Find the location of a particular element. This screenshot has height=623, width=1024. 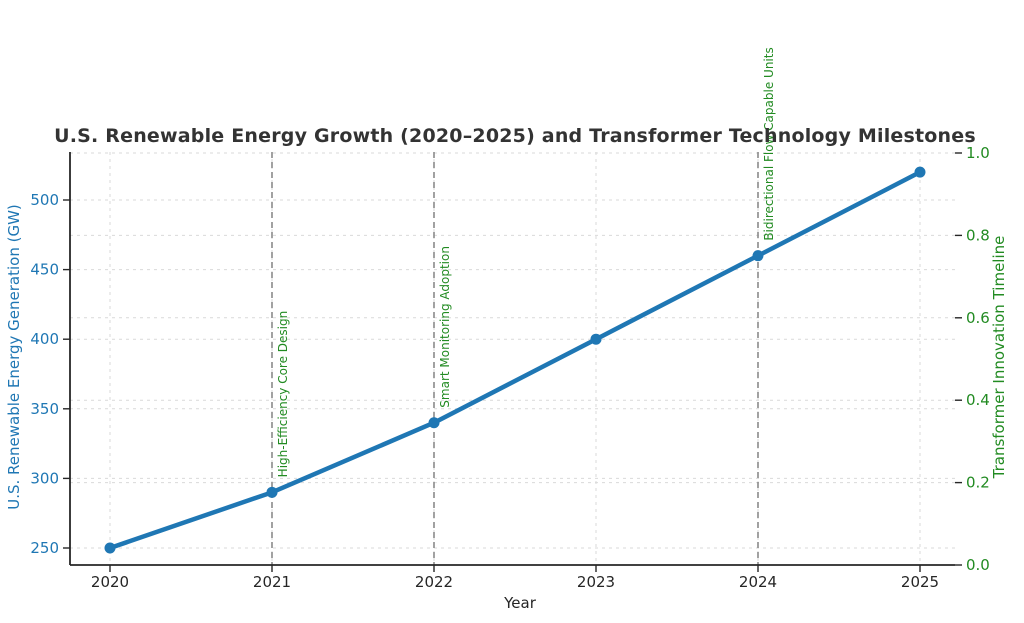

x-tick-label: 2020 is located at coordinates (110, 582).